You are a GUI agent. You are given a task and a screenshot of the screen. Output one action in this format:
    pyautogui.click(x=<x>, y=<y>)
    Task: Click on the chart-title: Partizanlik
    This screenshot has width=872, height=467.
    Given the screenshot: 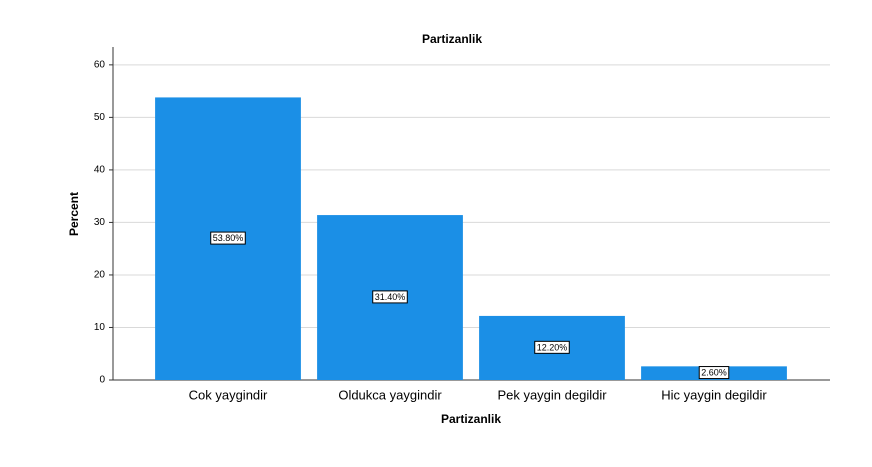 What is the action you would take?
    pyautogui.click(x=452, y=39)
    